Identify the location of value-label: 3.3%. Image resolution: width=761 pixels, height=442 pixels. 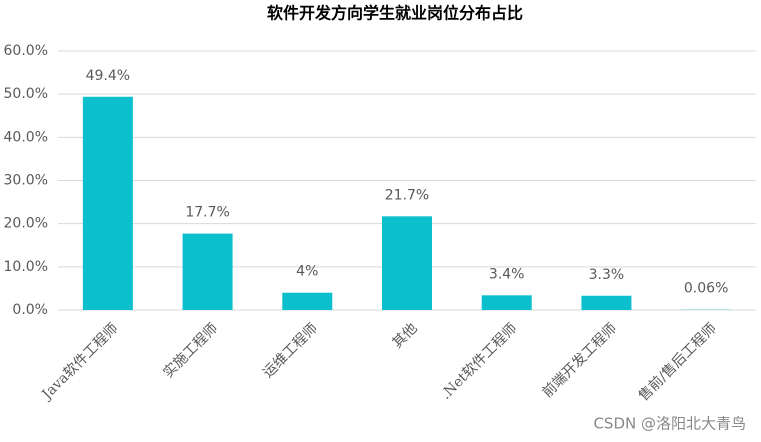
(607, 275).